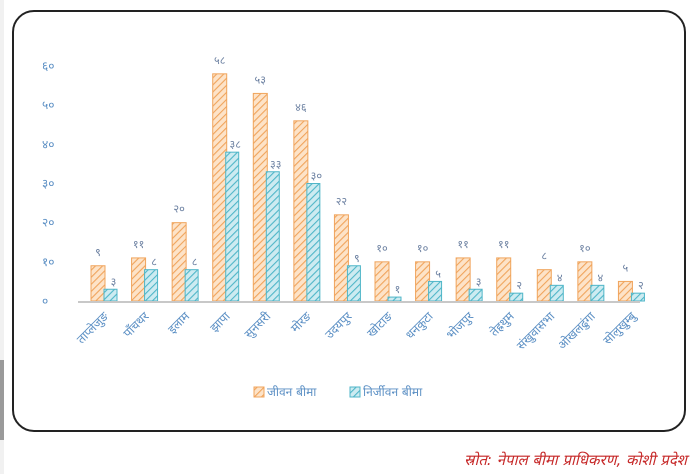  I want to click on y-axis: ० १० २० ३० ४० ५० ६०, so click(48, 183).